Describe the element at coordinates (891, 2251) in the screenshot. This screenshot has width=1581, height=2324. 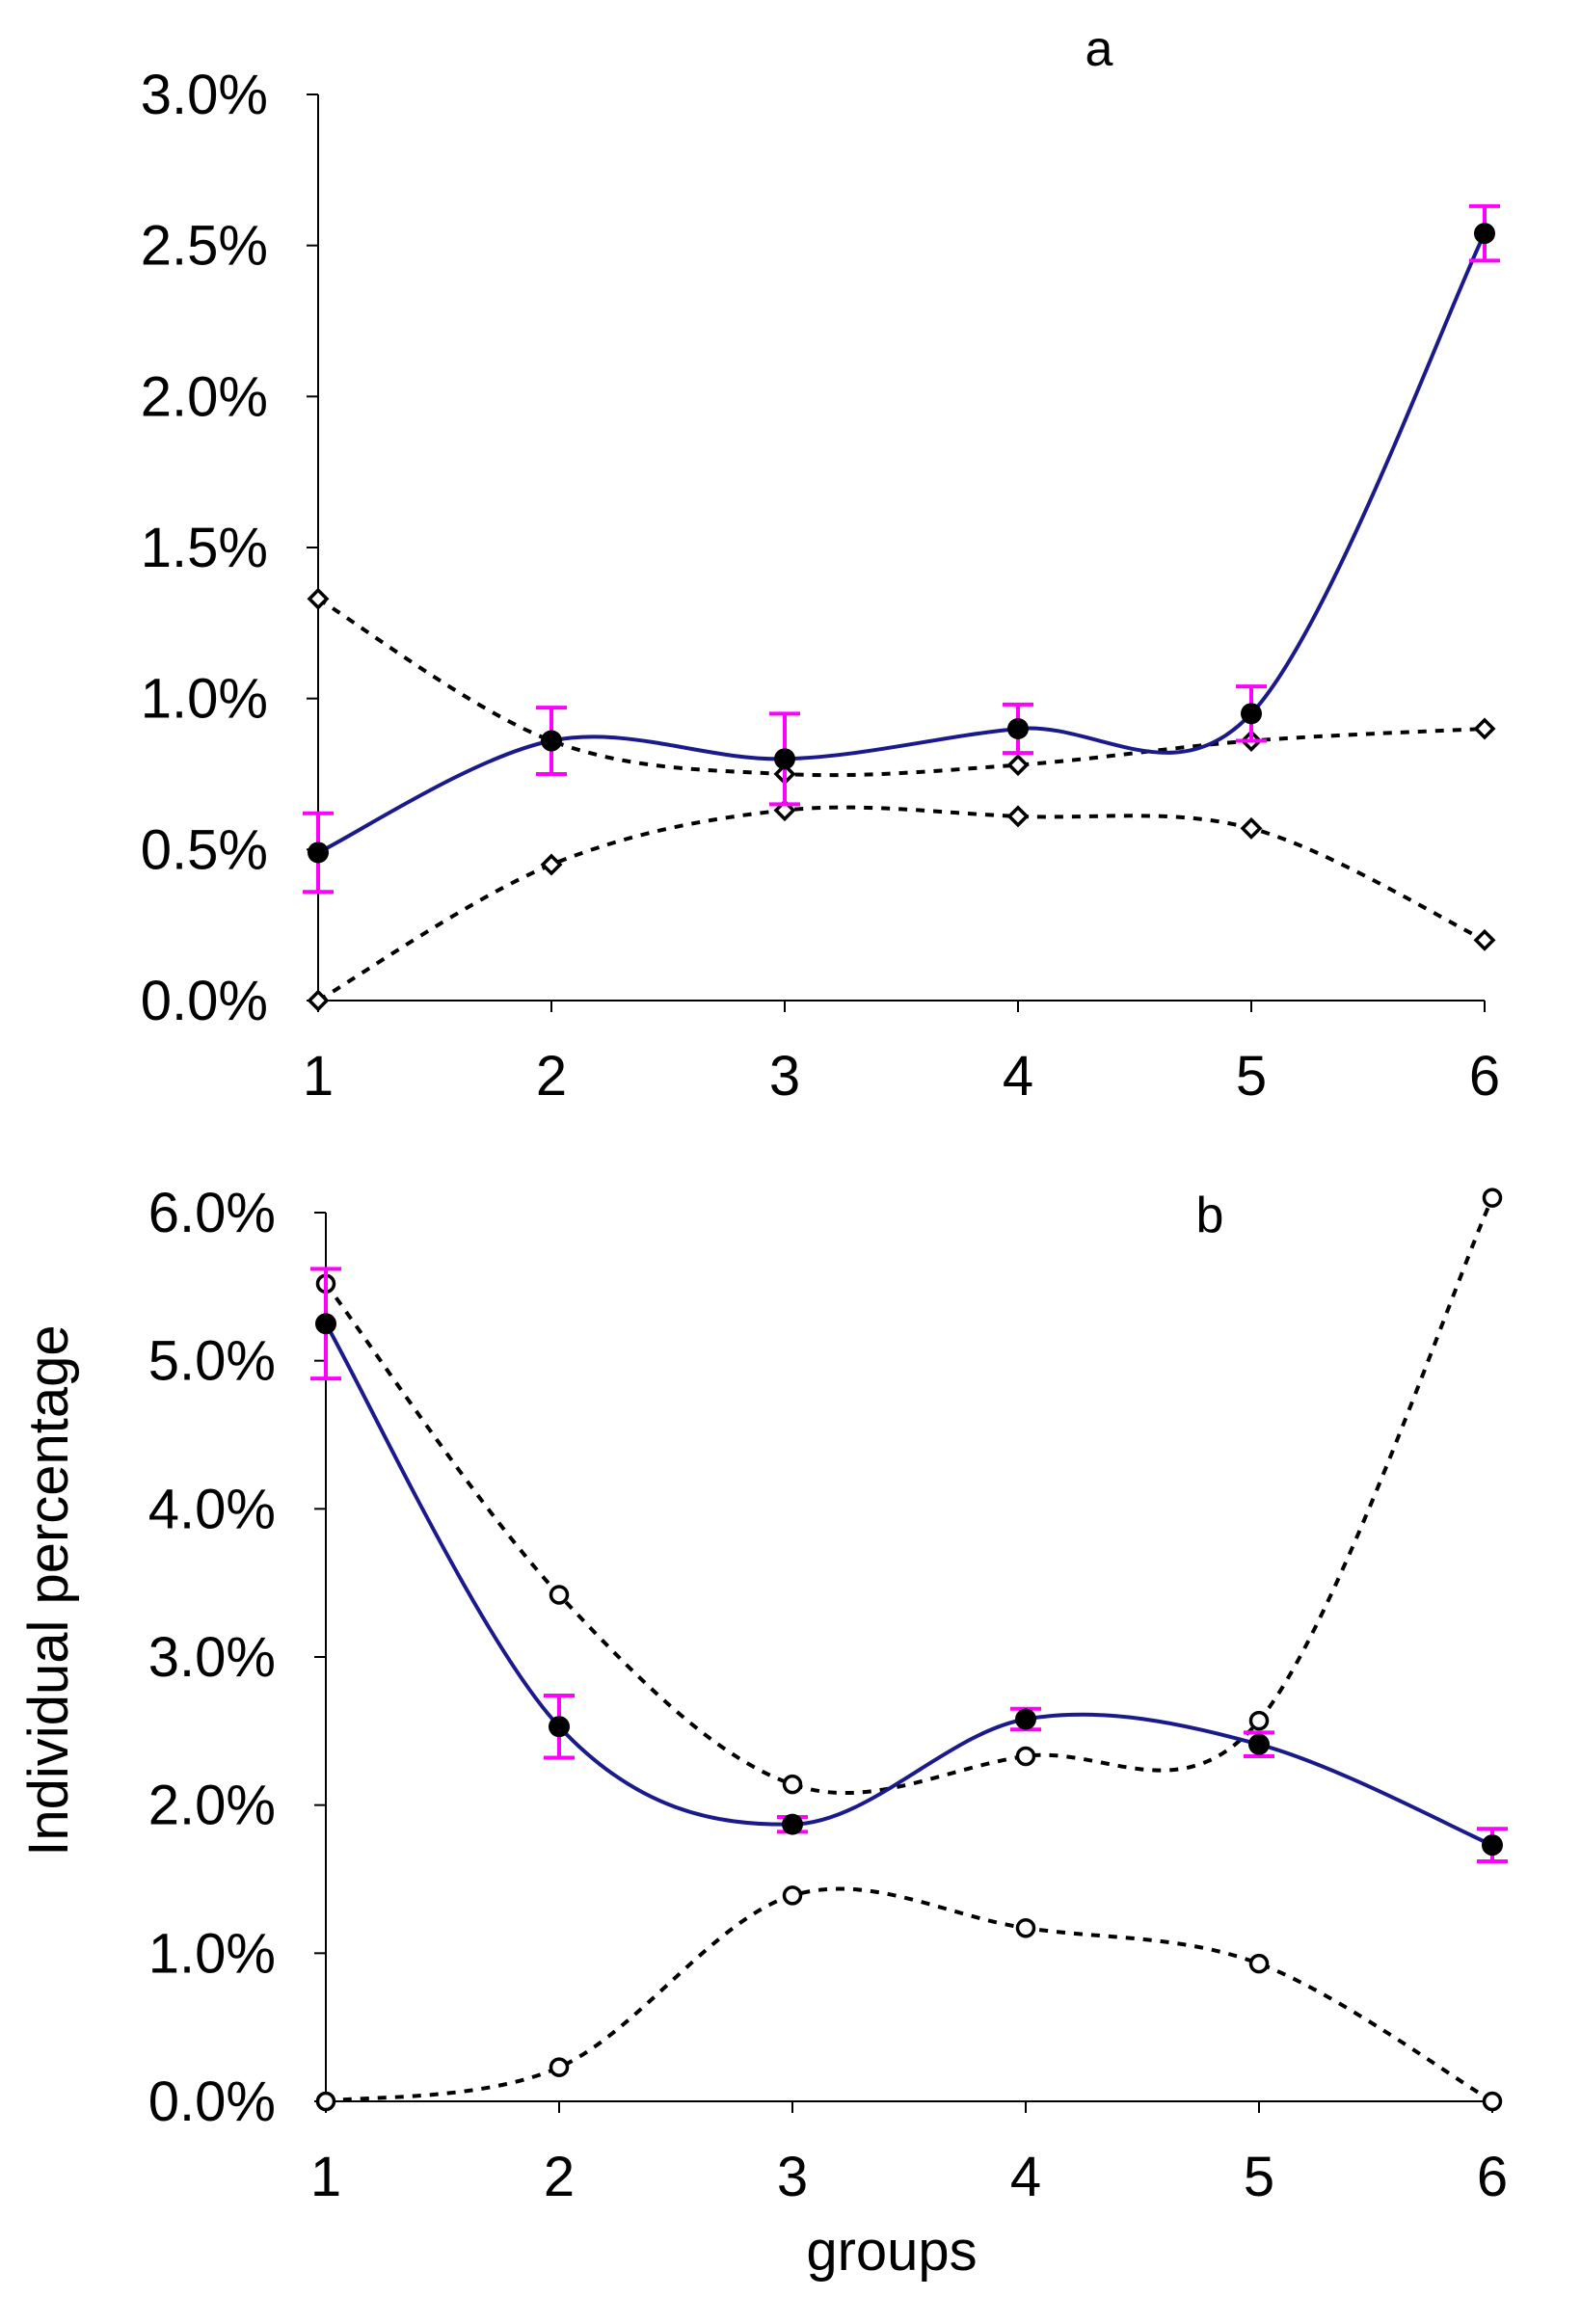
I see `x-axis-title: groups` at that location.